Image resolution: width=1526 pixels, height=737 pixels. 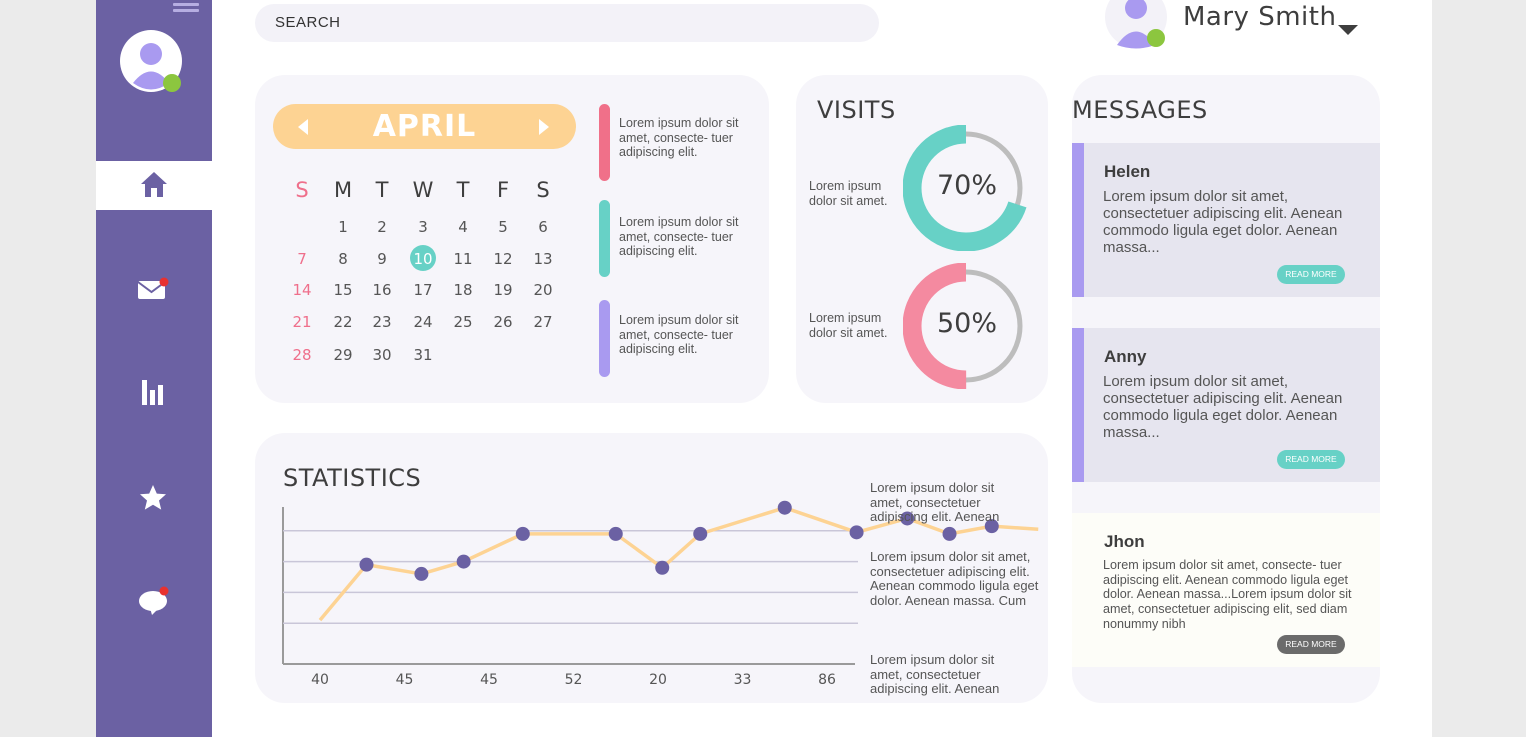 I want to click on sidebar-avatar, so click(x=152, y=62).